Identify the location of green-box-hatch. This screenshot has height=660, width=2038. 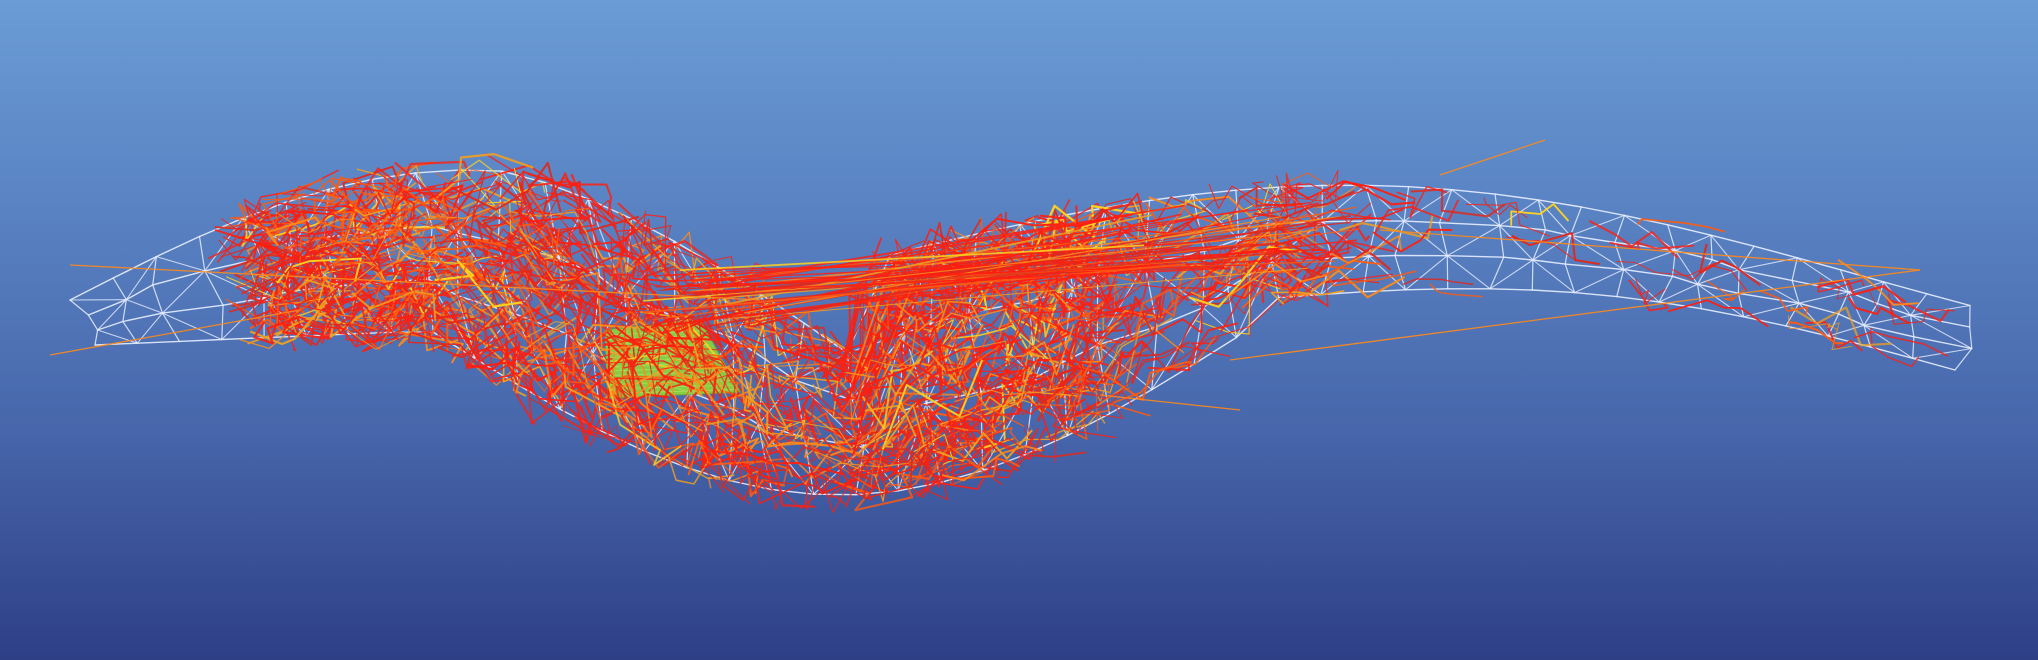
(664, 364).